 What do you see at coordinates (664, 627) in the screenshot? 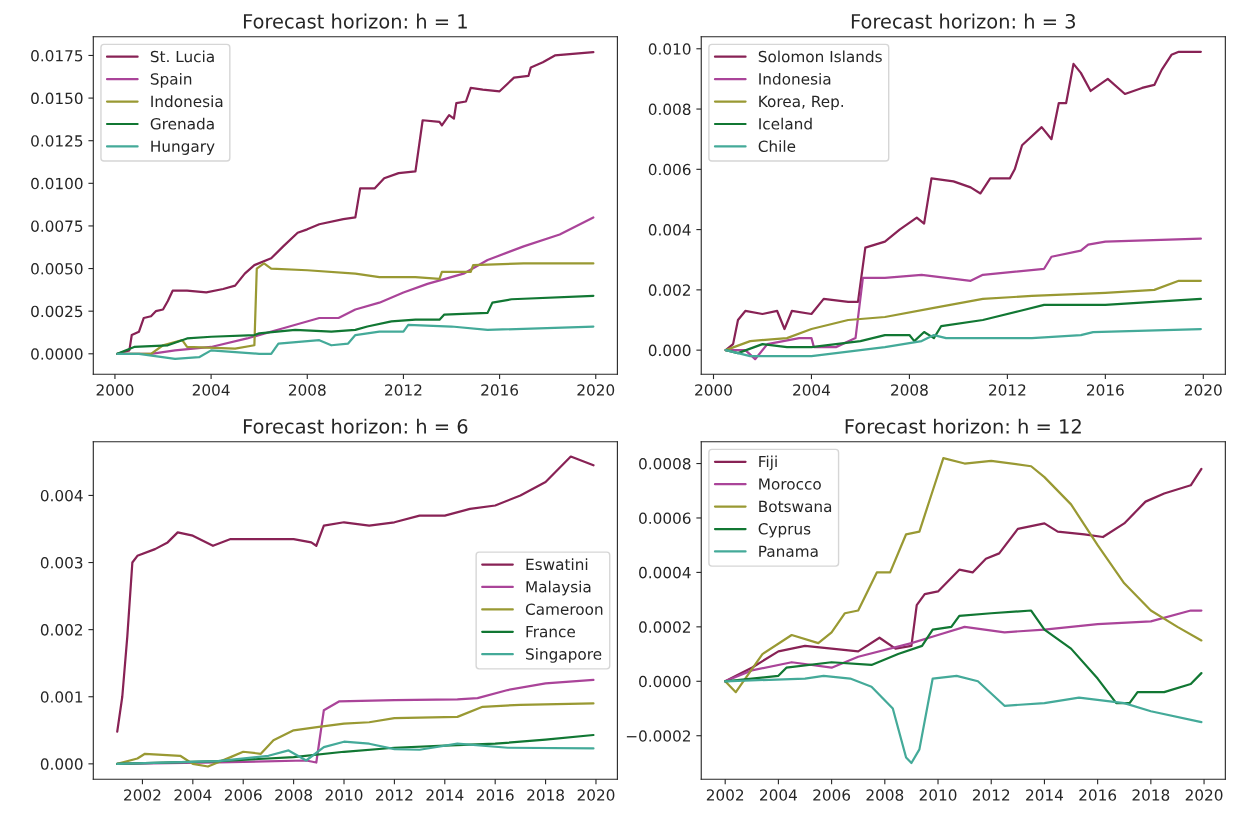
I see `y-tick-label: 0.0002` at bounding box center [664, 627].